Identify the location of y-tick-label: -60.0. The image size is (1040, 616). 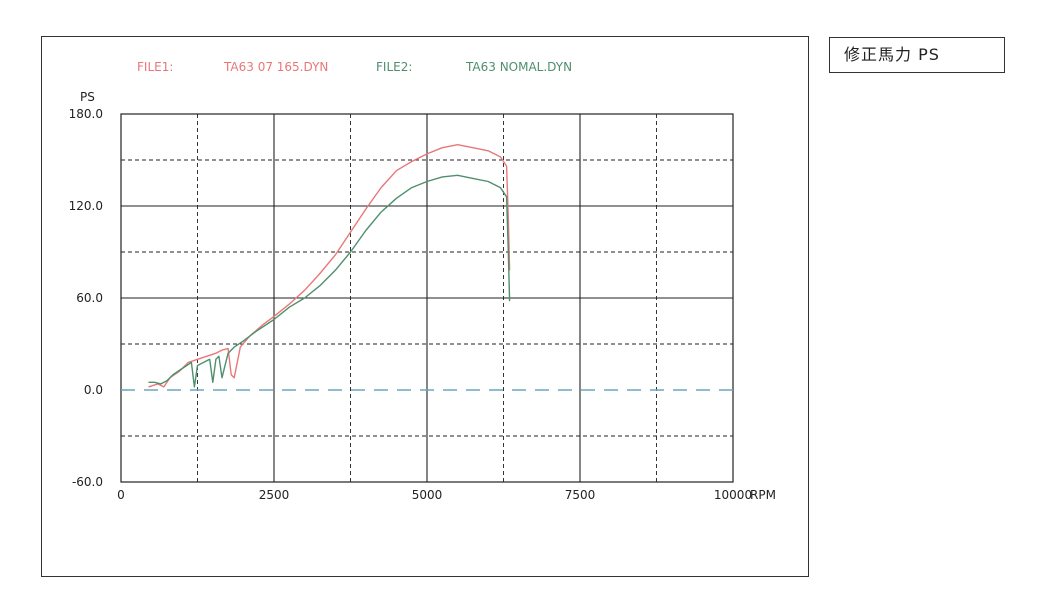
(87, 482).